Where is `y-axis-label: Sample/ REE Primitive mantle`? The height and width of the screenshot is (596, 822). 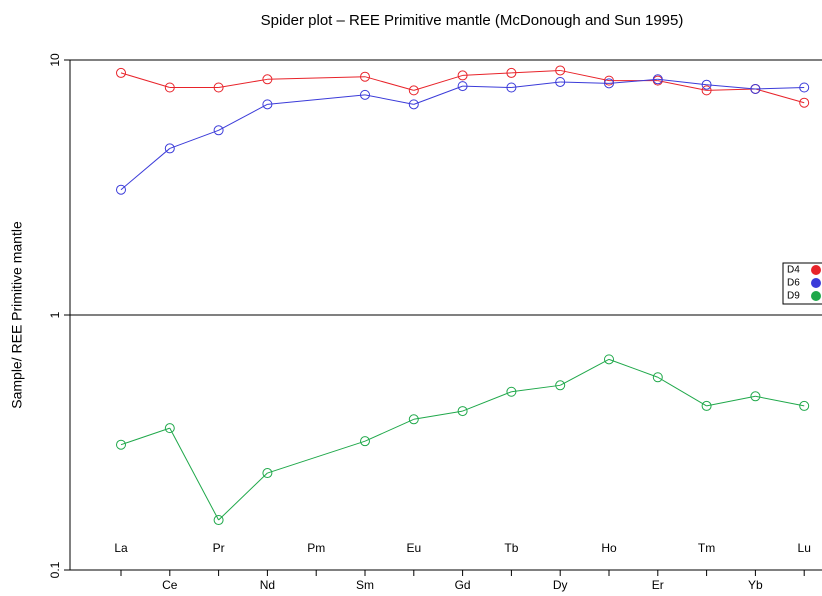
y-axis-label: Sample/ REE Primitive mantle is located at coordinates (17, 315).